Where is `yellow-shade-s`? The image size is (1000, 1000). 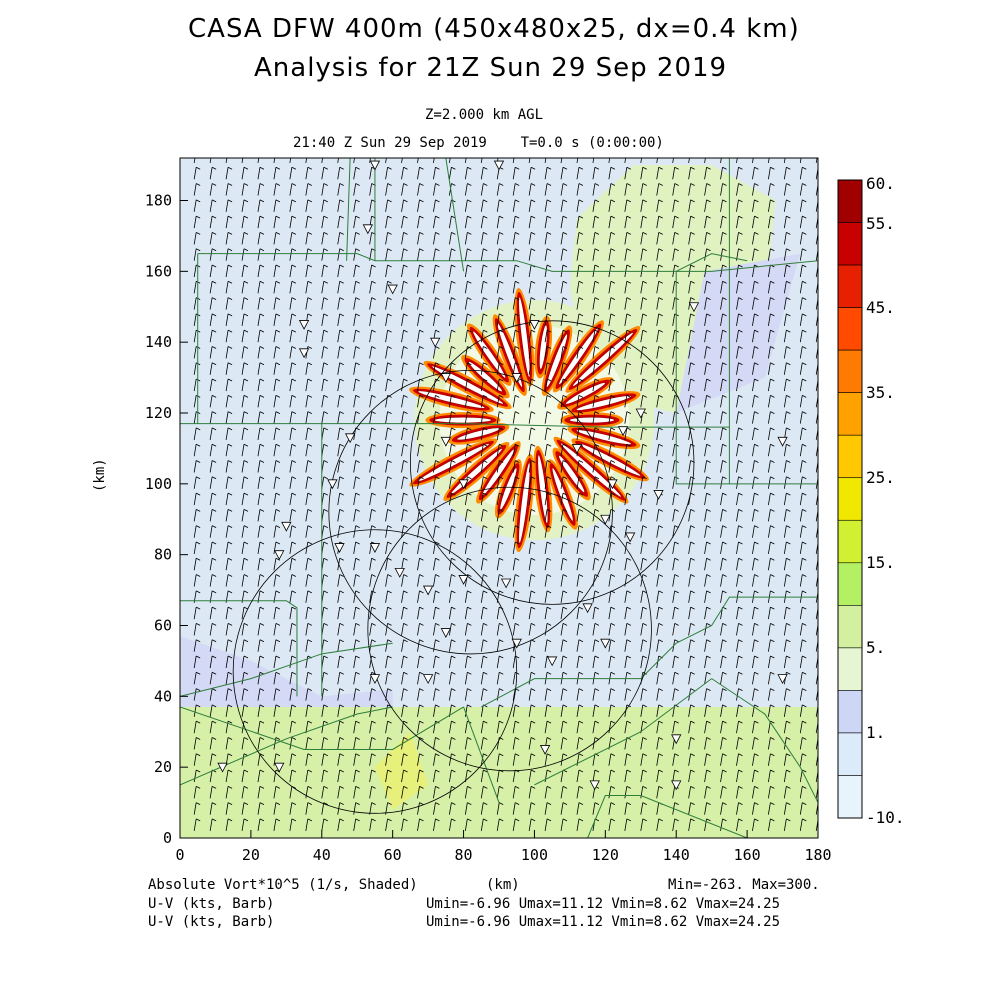
yellow-shade-s is located at coordinates (401, 770).